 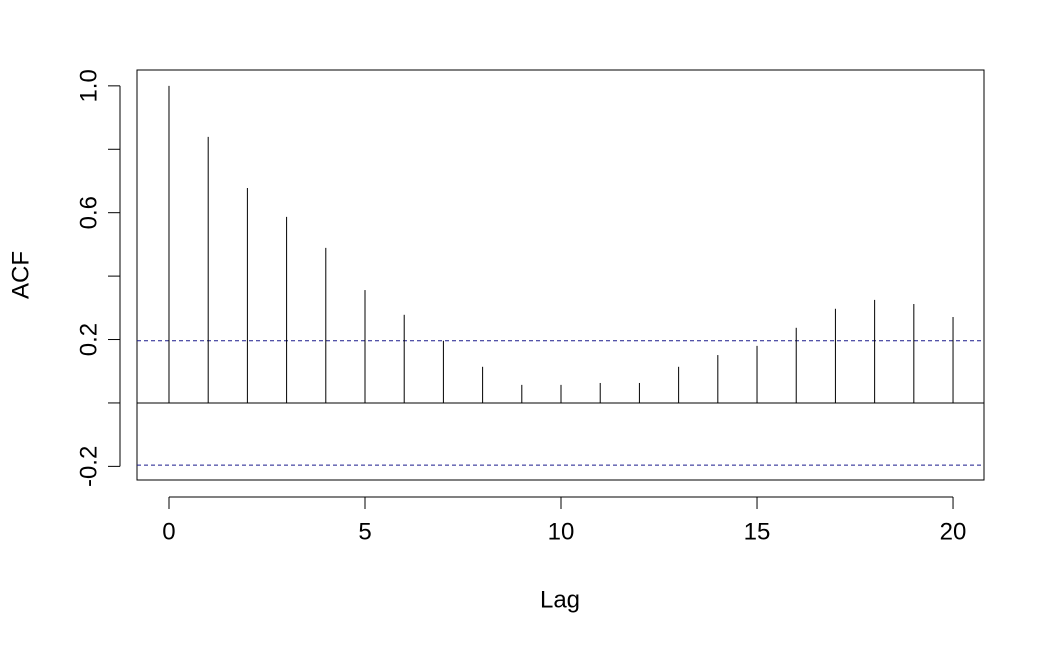 I want to click on x-tick-label: 5, so click(x=364, y=531).